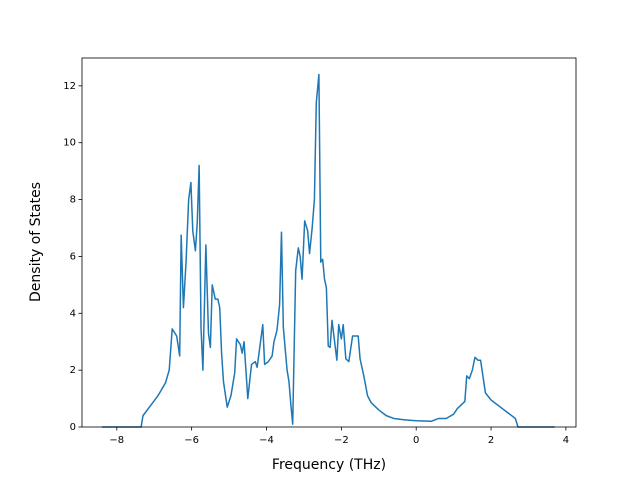 Image resolution: width=640 pixels, height=480 pixels. What do you see at coordinates (191, 440) in the screenshot?
I see `x-tick-label: −6` at bounding box center [191, 440].